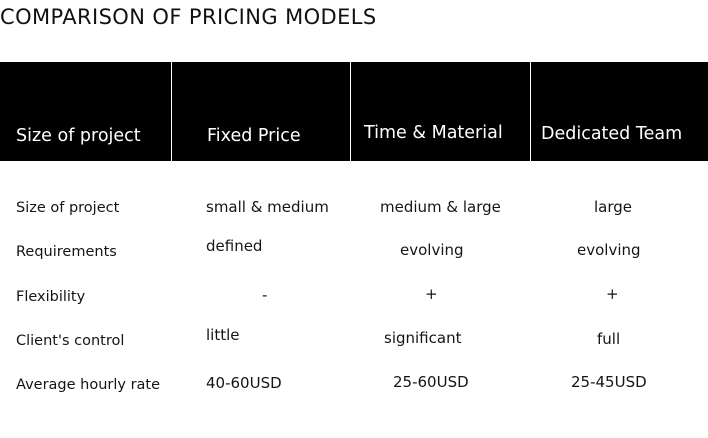 The image size is (708, 438). Describe the element at coordinates (613, 207) in the screenshot. I see `cell-size-dedicated: large` at that location.